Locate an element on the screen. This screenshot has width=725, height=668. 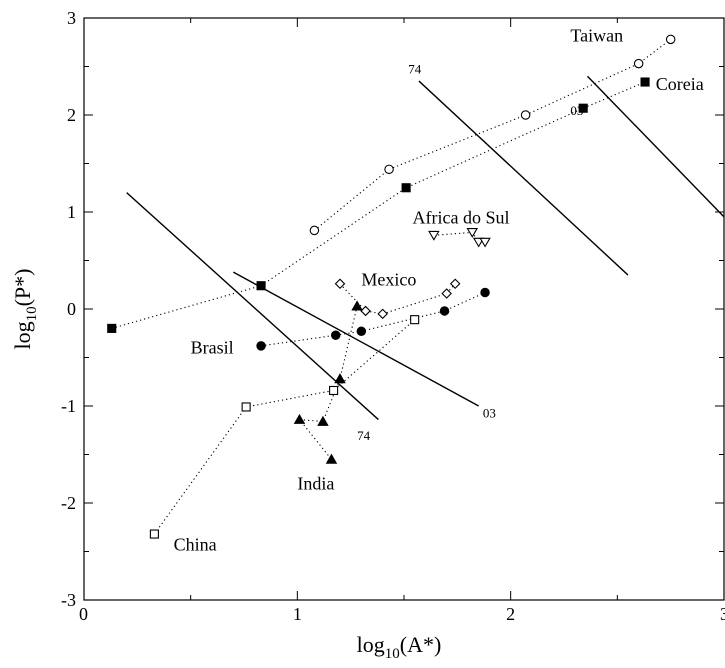
series-label-mexico: Mexico is located at coordinates (388, 280).